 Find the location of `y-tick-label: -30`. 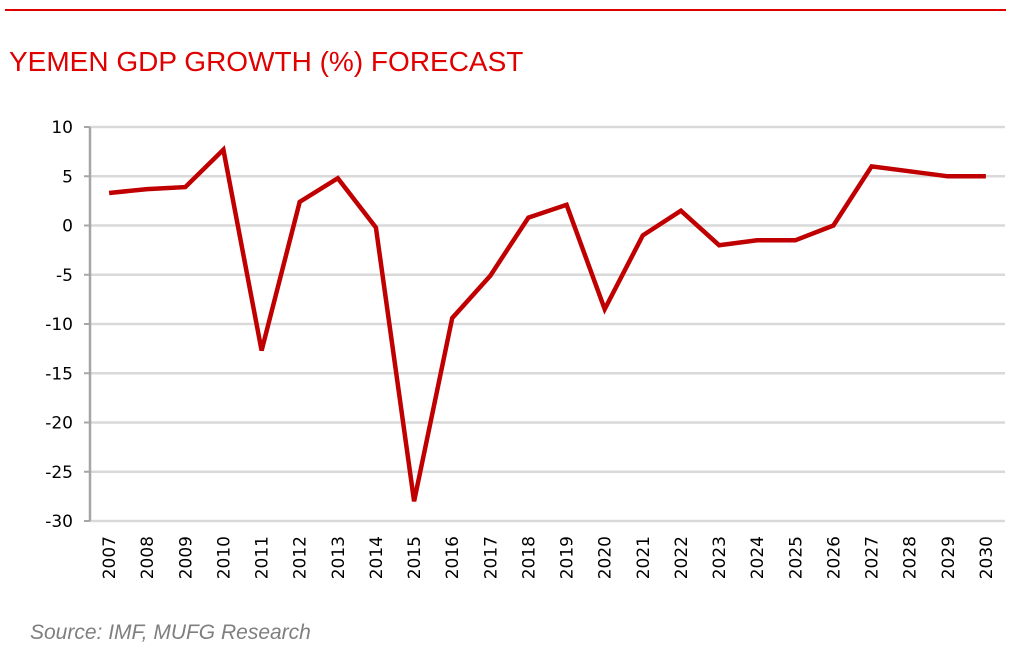

y-tick-label: -30 is located at coordinates (59, 522).